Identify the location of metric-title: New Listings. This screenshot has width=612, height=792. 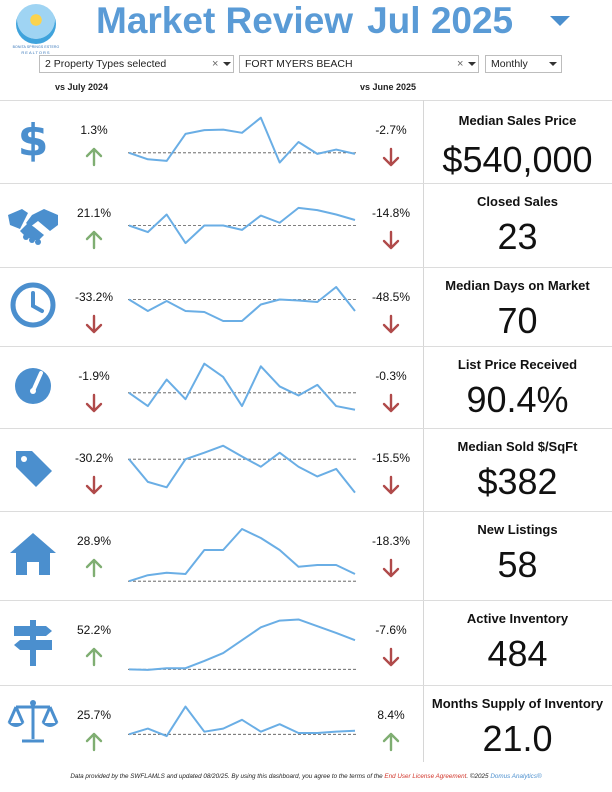
(517, 529).